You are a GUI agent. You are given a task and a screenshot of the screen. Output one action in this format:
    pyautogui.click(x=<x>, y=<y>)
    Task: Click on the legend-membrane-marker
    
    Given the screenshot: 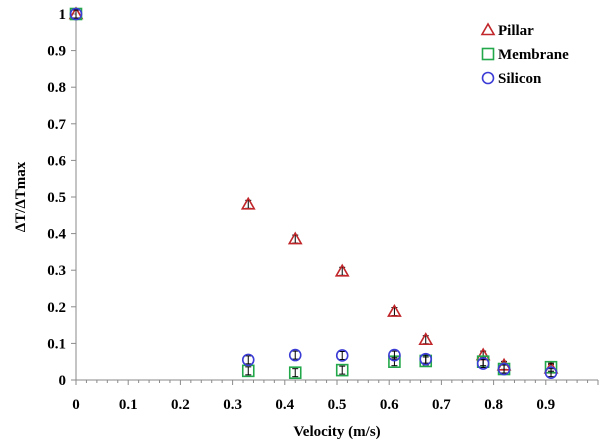 What is the action you would take?
    pyautogui.click(x=488, y=54)
    